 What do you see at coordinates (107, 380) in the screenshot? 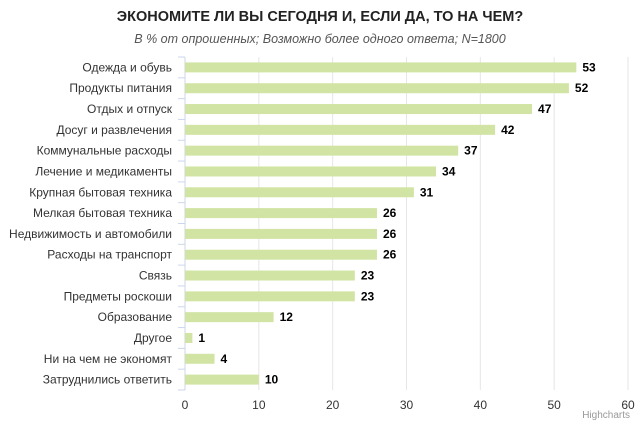
I see `category-label: Затруднились ответить` at bounding box center [107, 380].